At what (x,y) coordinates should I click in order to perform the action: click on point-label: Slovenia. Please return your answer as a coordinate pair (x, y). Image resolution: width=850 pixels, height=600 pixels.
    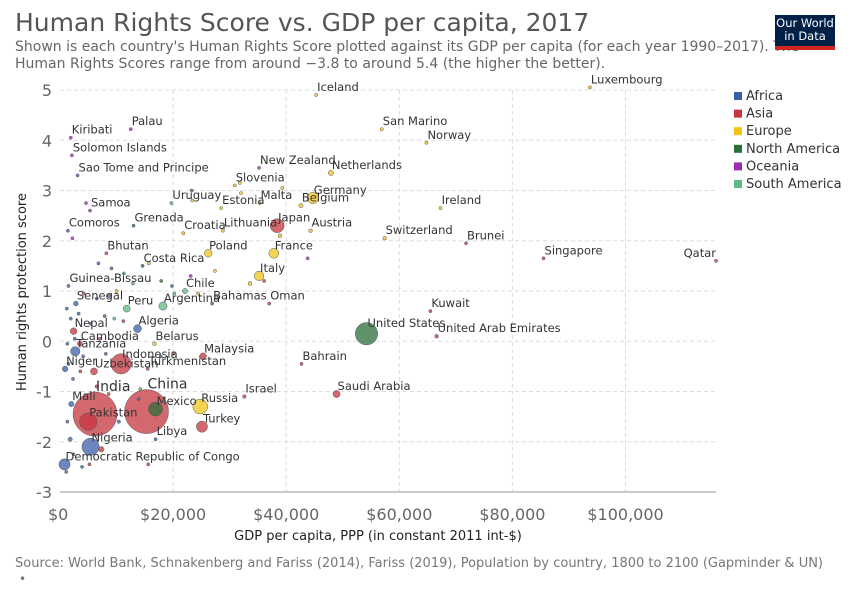
    Looking at the image, I should click on (260, 177).